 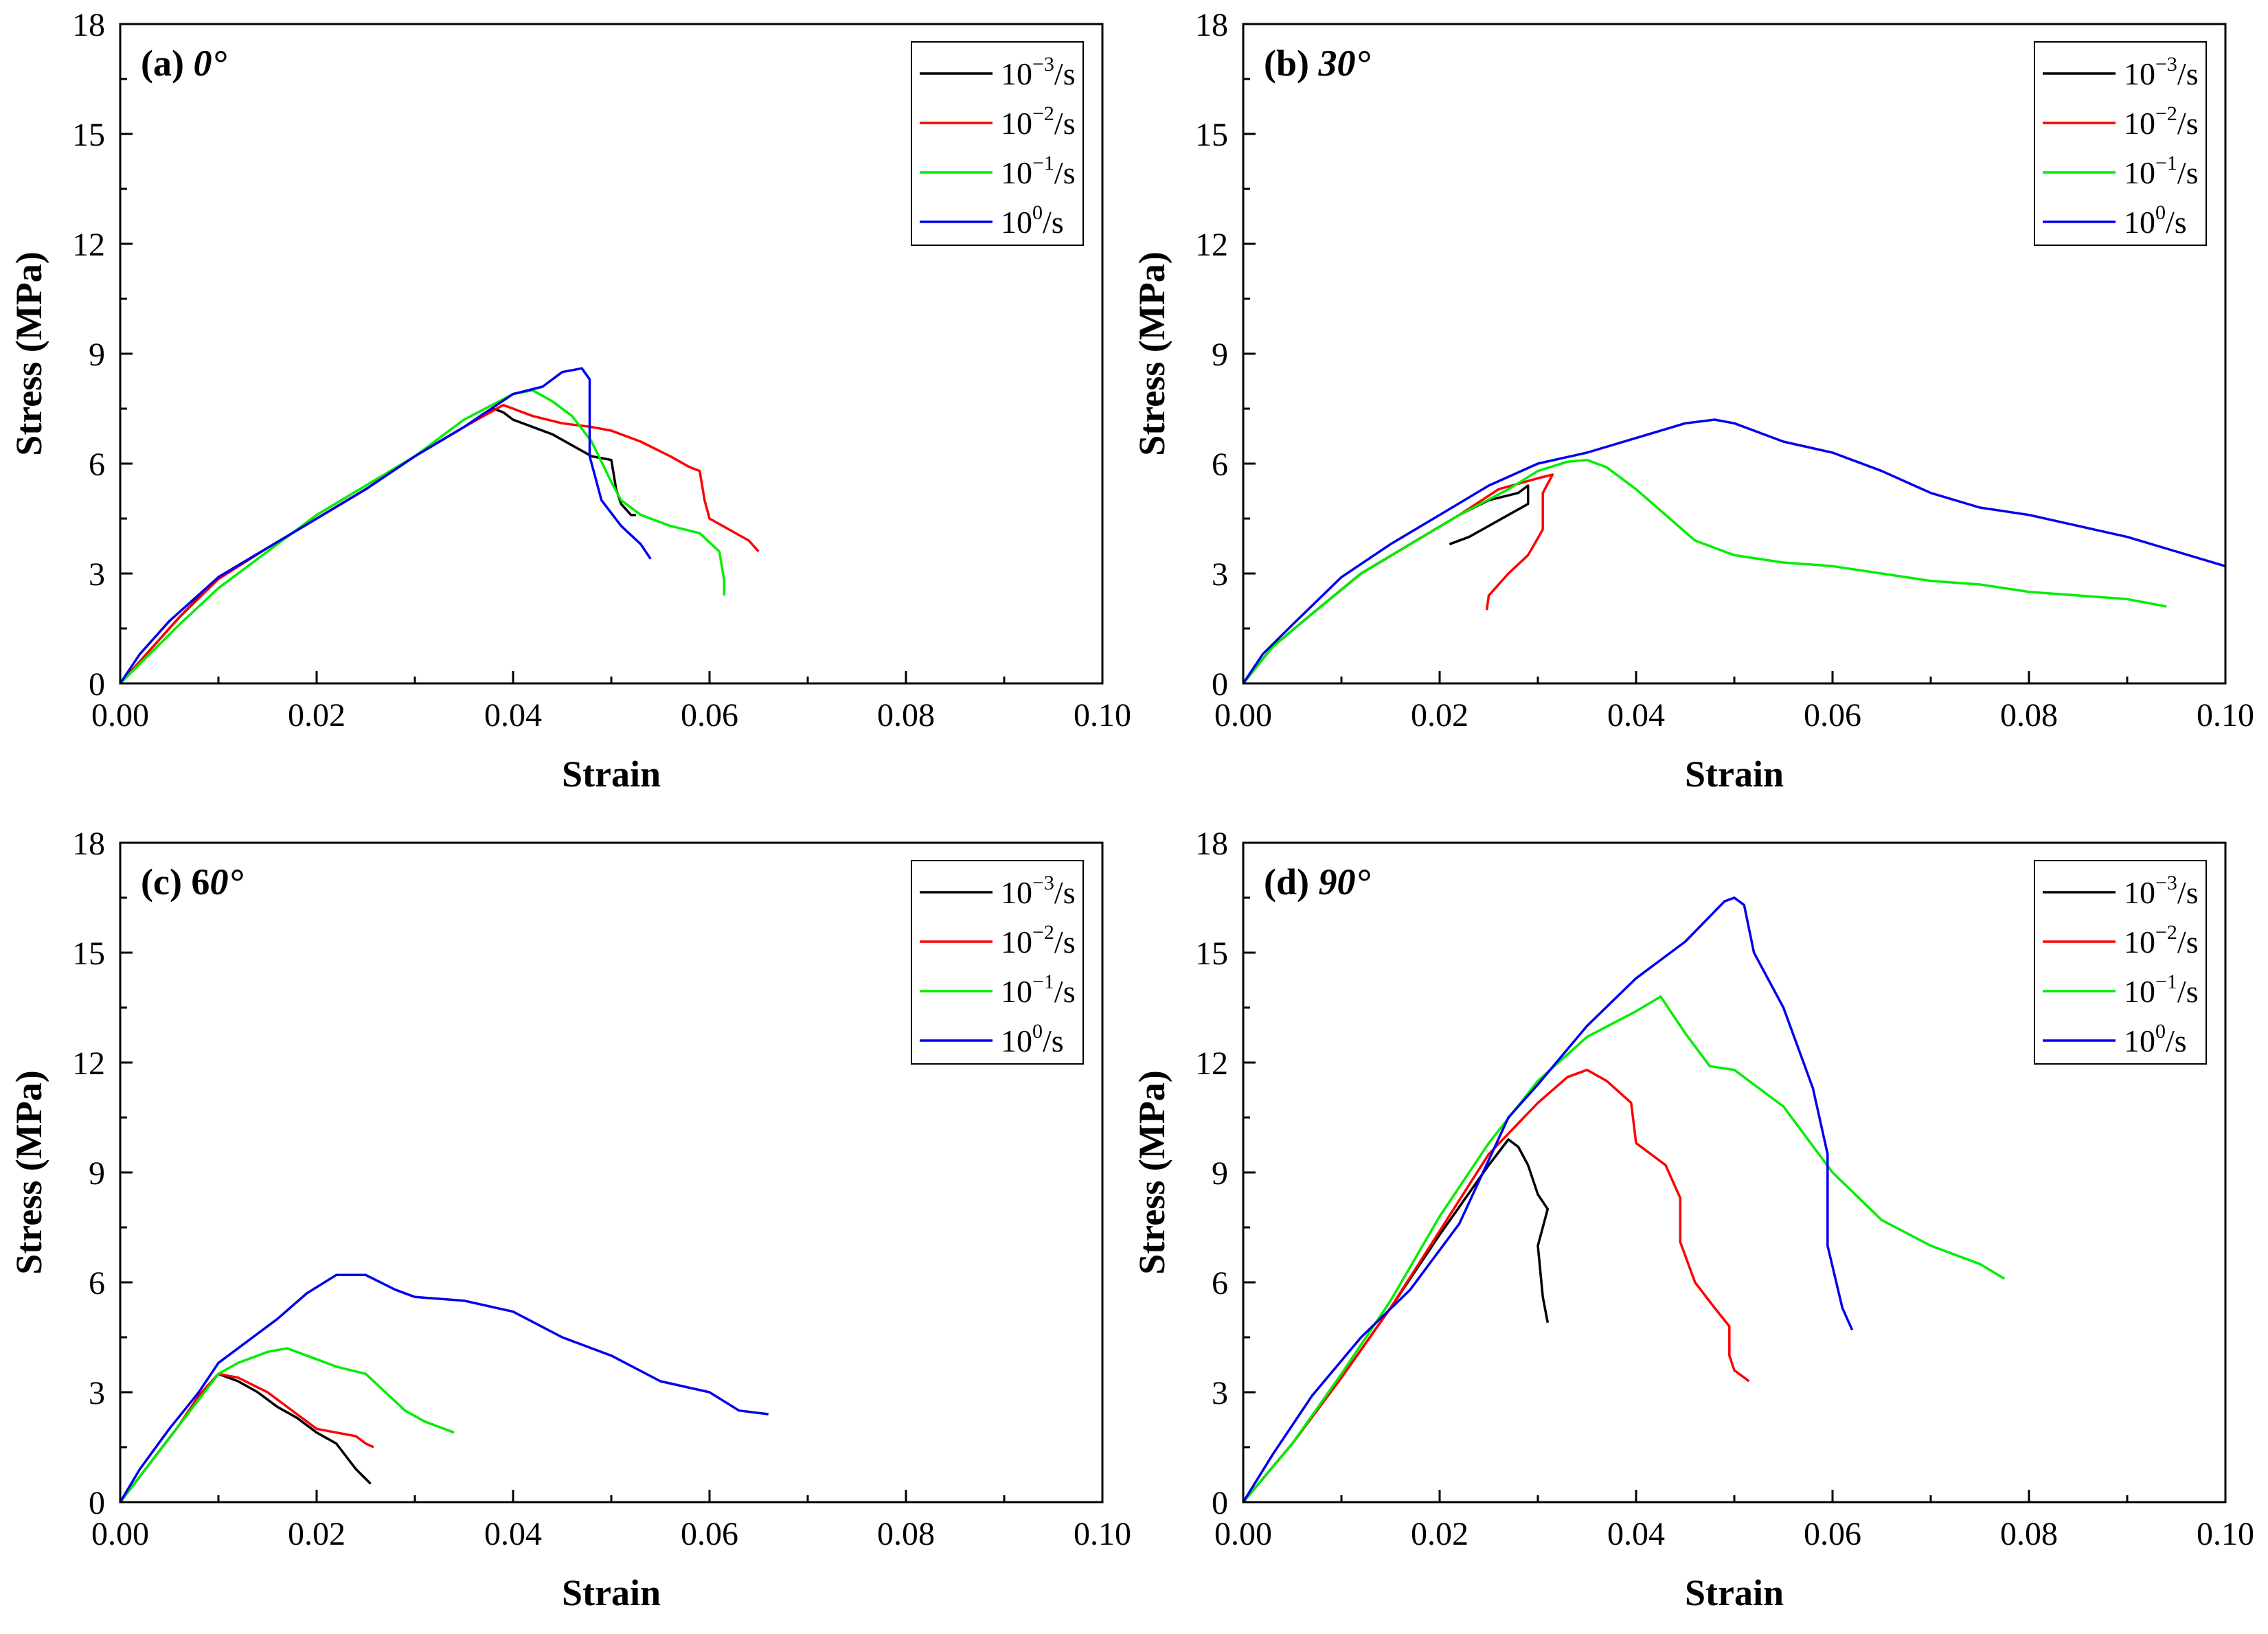 I want to click on panel-angle: 90°, so click(x=1345, y=882).